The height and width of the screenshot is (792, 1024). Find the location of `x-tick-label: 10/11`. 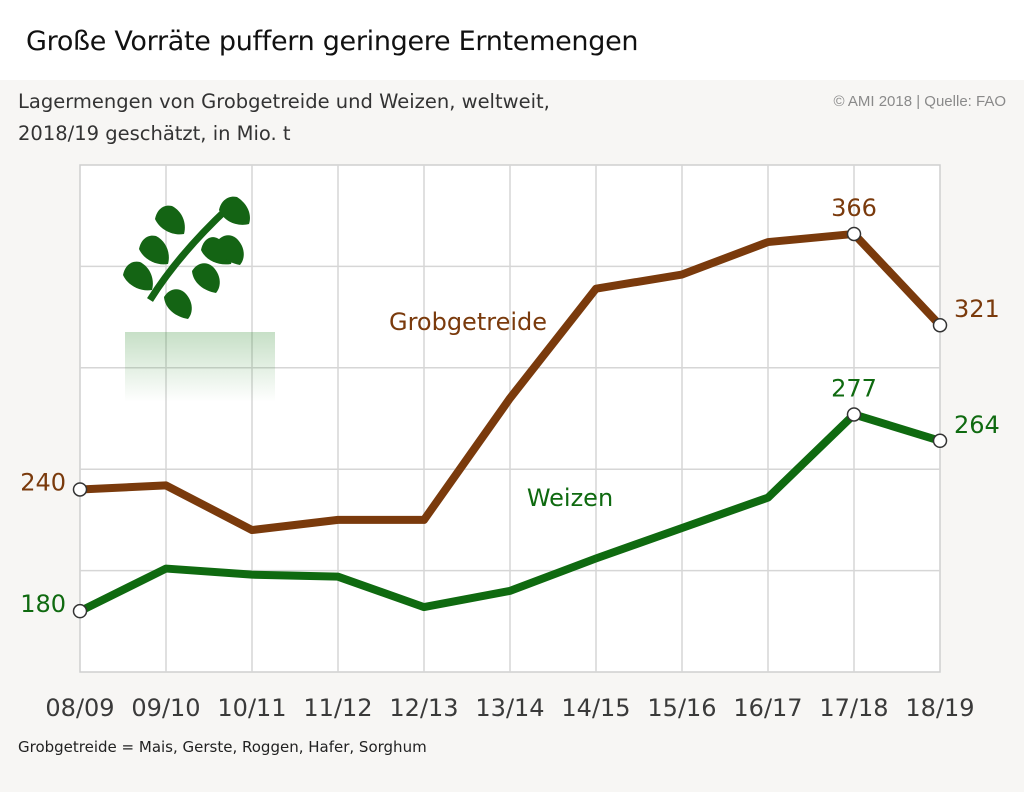

x-tick-label: 10/11 is located at coordinates (251, 708).